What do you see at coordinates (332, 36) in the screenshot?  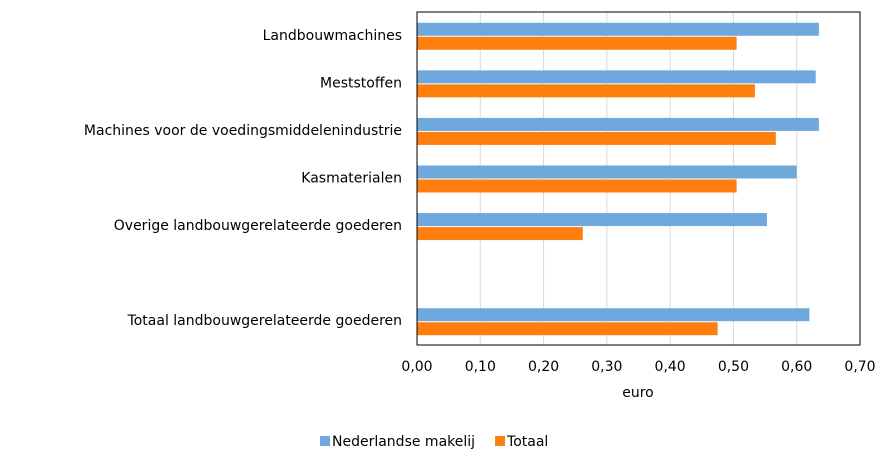 I see `y-tick-label: Landbouwmachines` at bounding box center [332, 36].